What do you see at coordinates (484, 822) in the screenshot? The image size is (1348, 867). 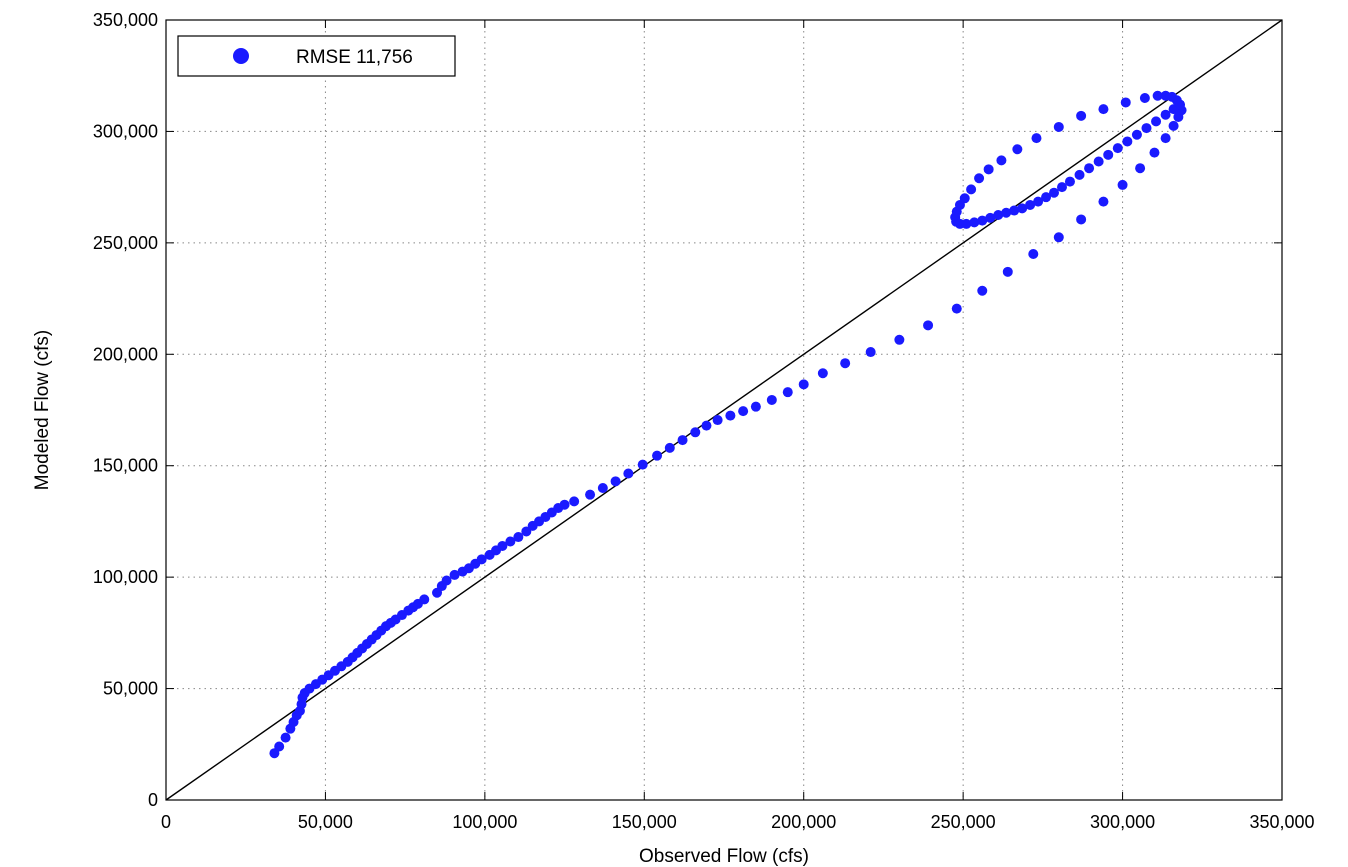 I see `x-tick-label: 100,000` at bounding box center [484, 822].